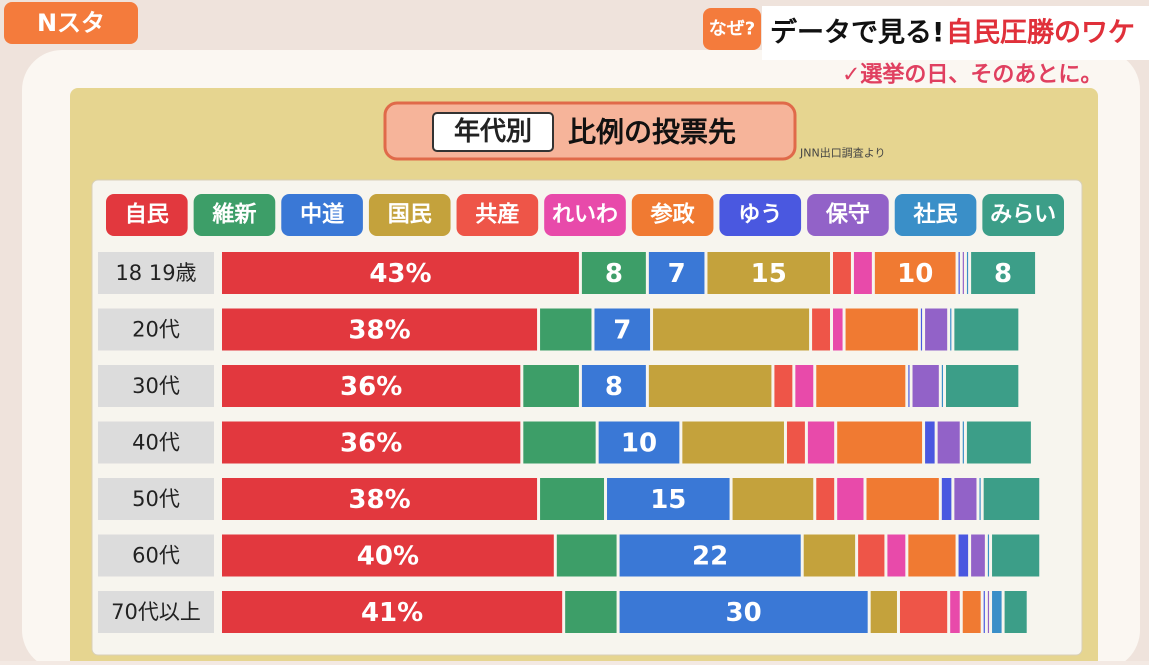  What do you see at coordinates (842, 153) in the screenshot?
I see `source: JNN出口調査より` at bounding box center [842, 153].